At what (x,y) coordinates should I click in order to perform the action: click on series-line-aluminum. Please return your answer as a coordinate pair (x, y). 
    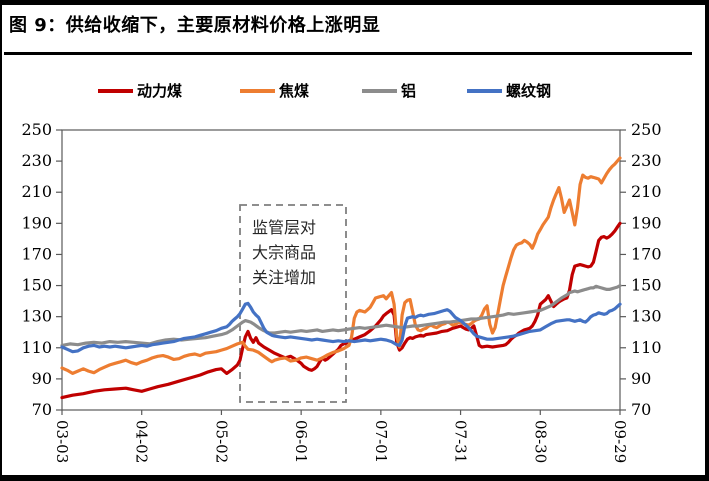
    Looking at the image, I should click on (341, 315).